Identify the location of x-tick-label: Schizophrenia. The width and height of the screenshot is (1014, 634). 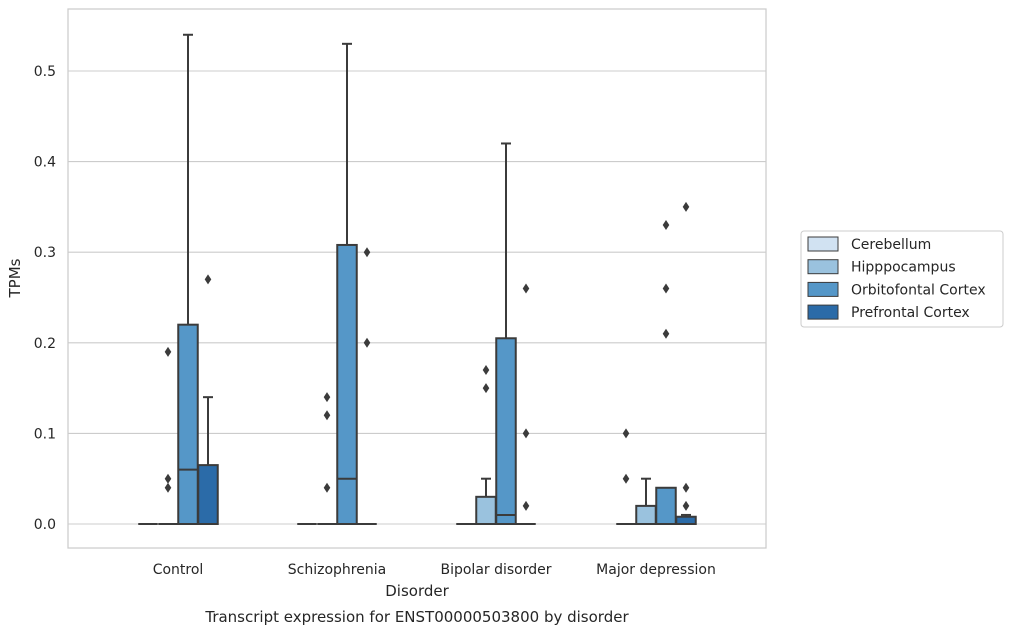
(337, 570).